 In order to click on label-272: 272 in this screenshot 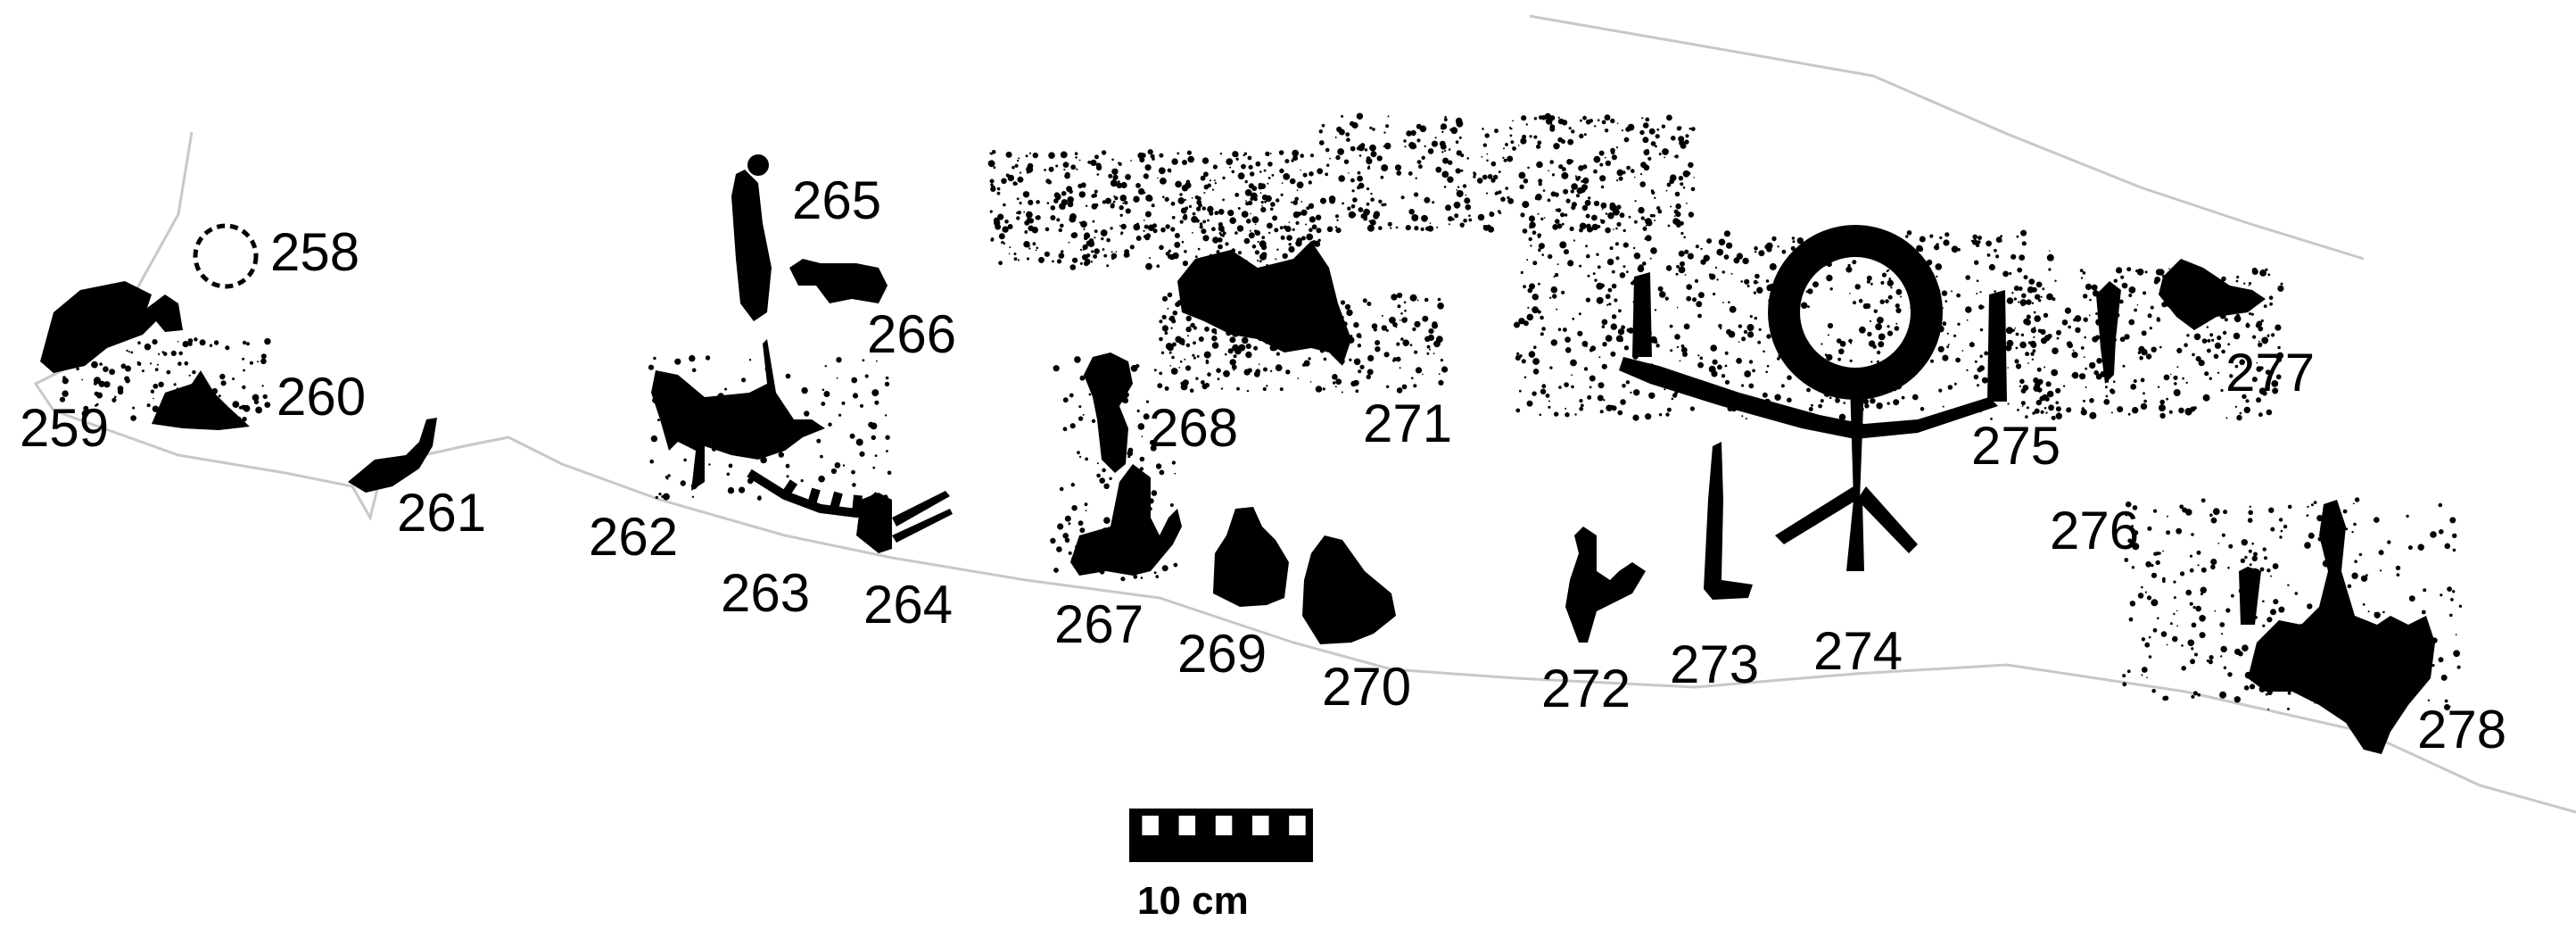, I will do `click(1586, 688)`.